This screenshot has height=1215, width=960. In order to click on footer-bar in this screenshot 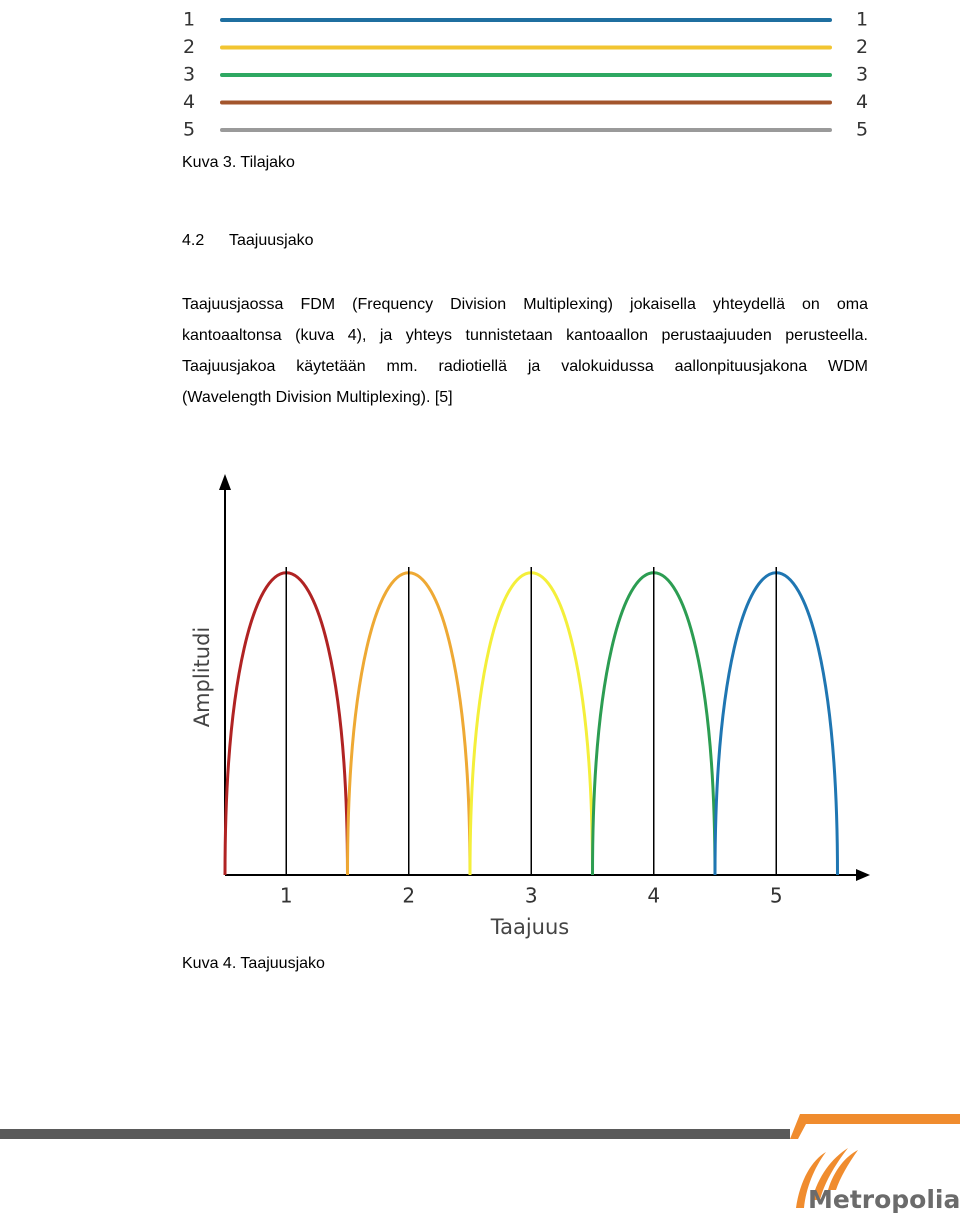, I will do `click(395, 1134)`.